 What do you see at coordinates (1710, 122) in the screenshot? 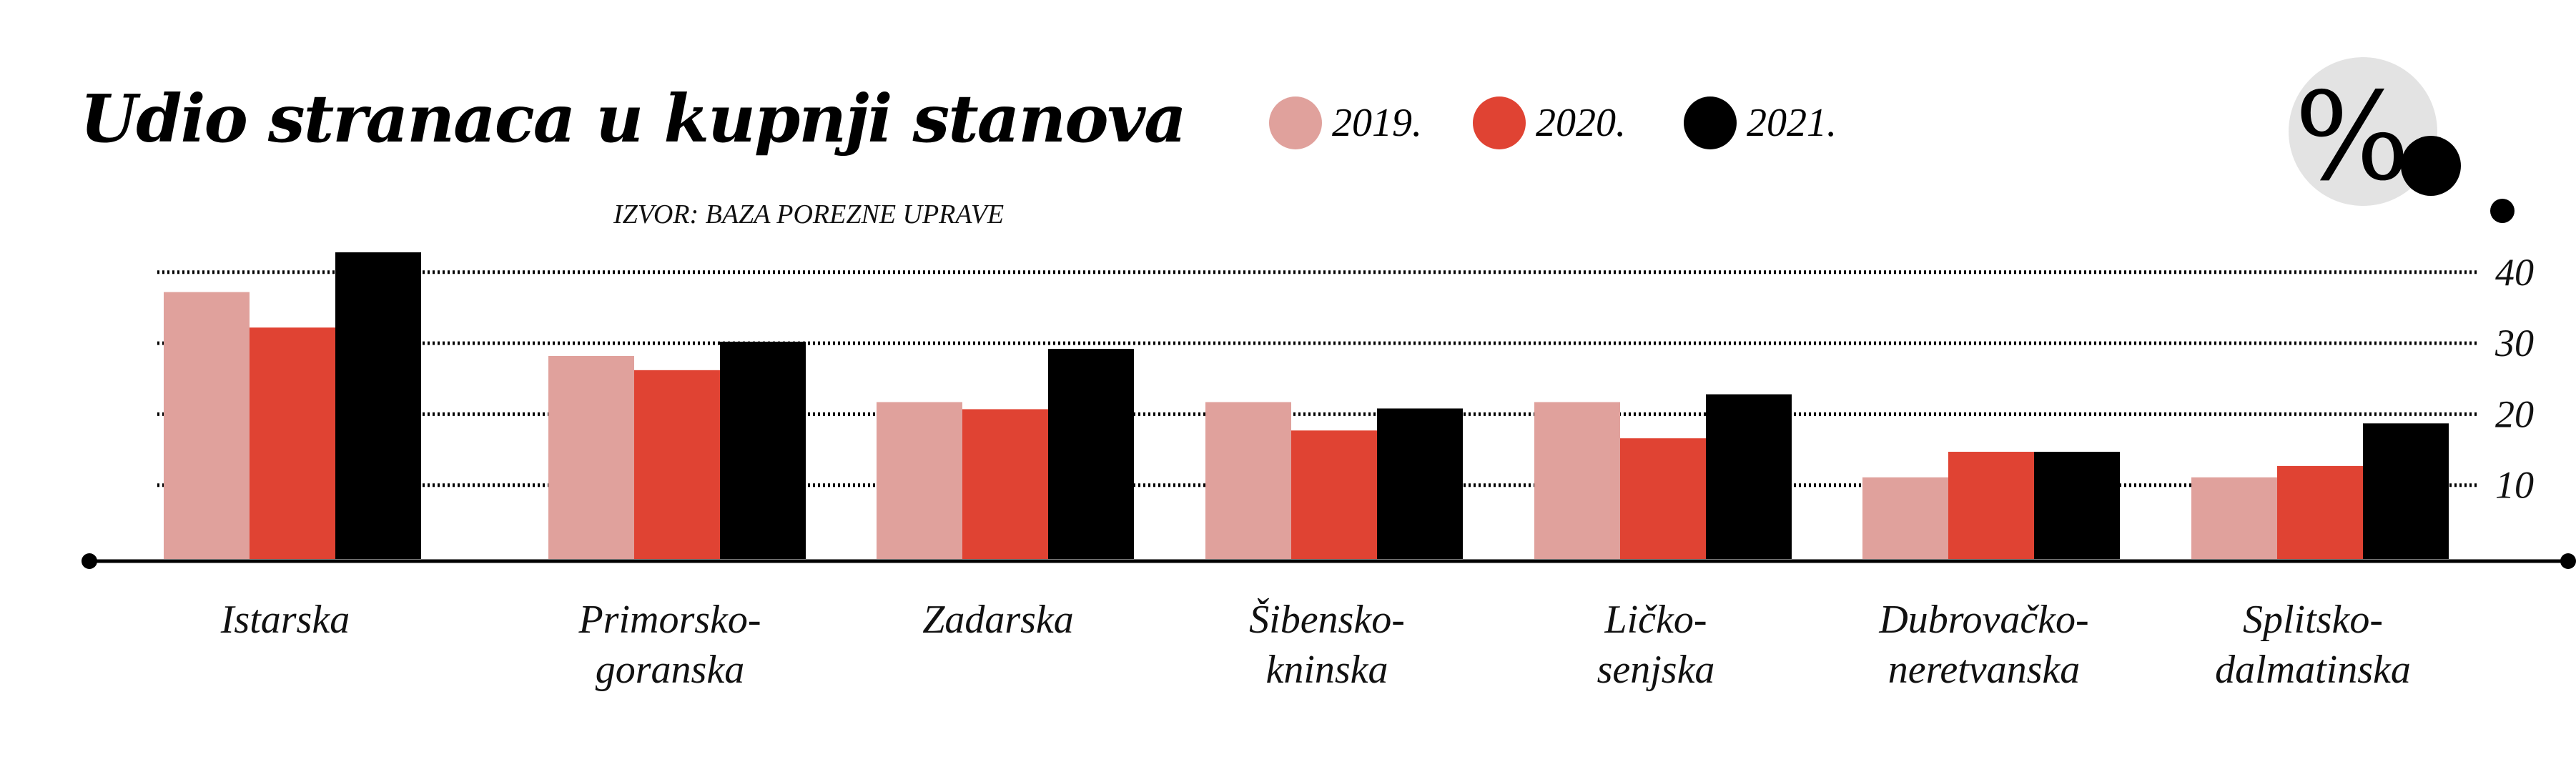
I see `legend-swatch-2021` at bounding box center [1710, 122].